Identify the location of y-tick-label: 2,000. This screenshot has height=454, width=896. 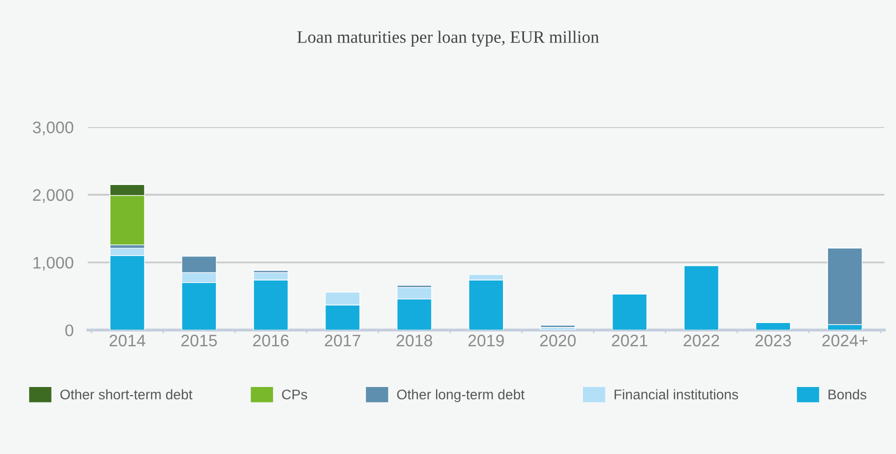
(53, 196).